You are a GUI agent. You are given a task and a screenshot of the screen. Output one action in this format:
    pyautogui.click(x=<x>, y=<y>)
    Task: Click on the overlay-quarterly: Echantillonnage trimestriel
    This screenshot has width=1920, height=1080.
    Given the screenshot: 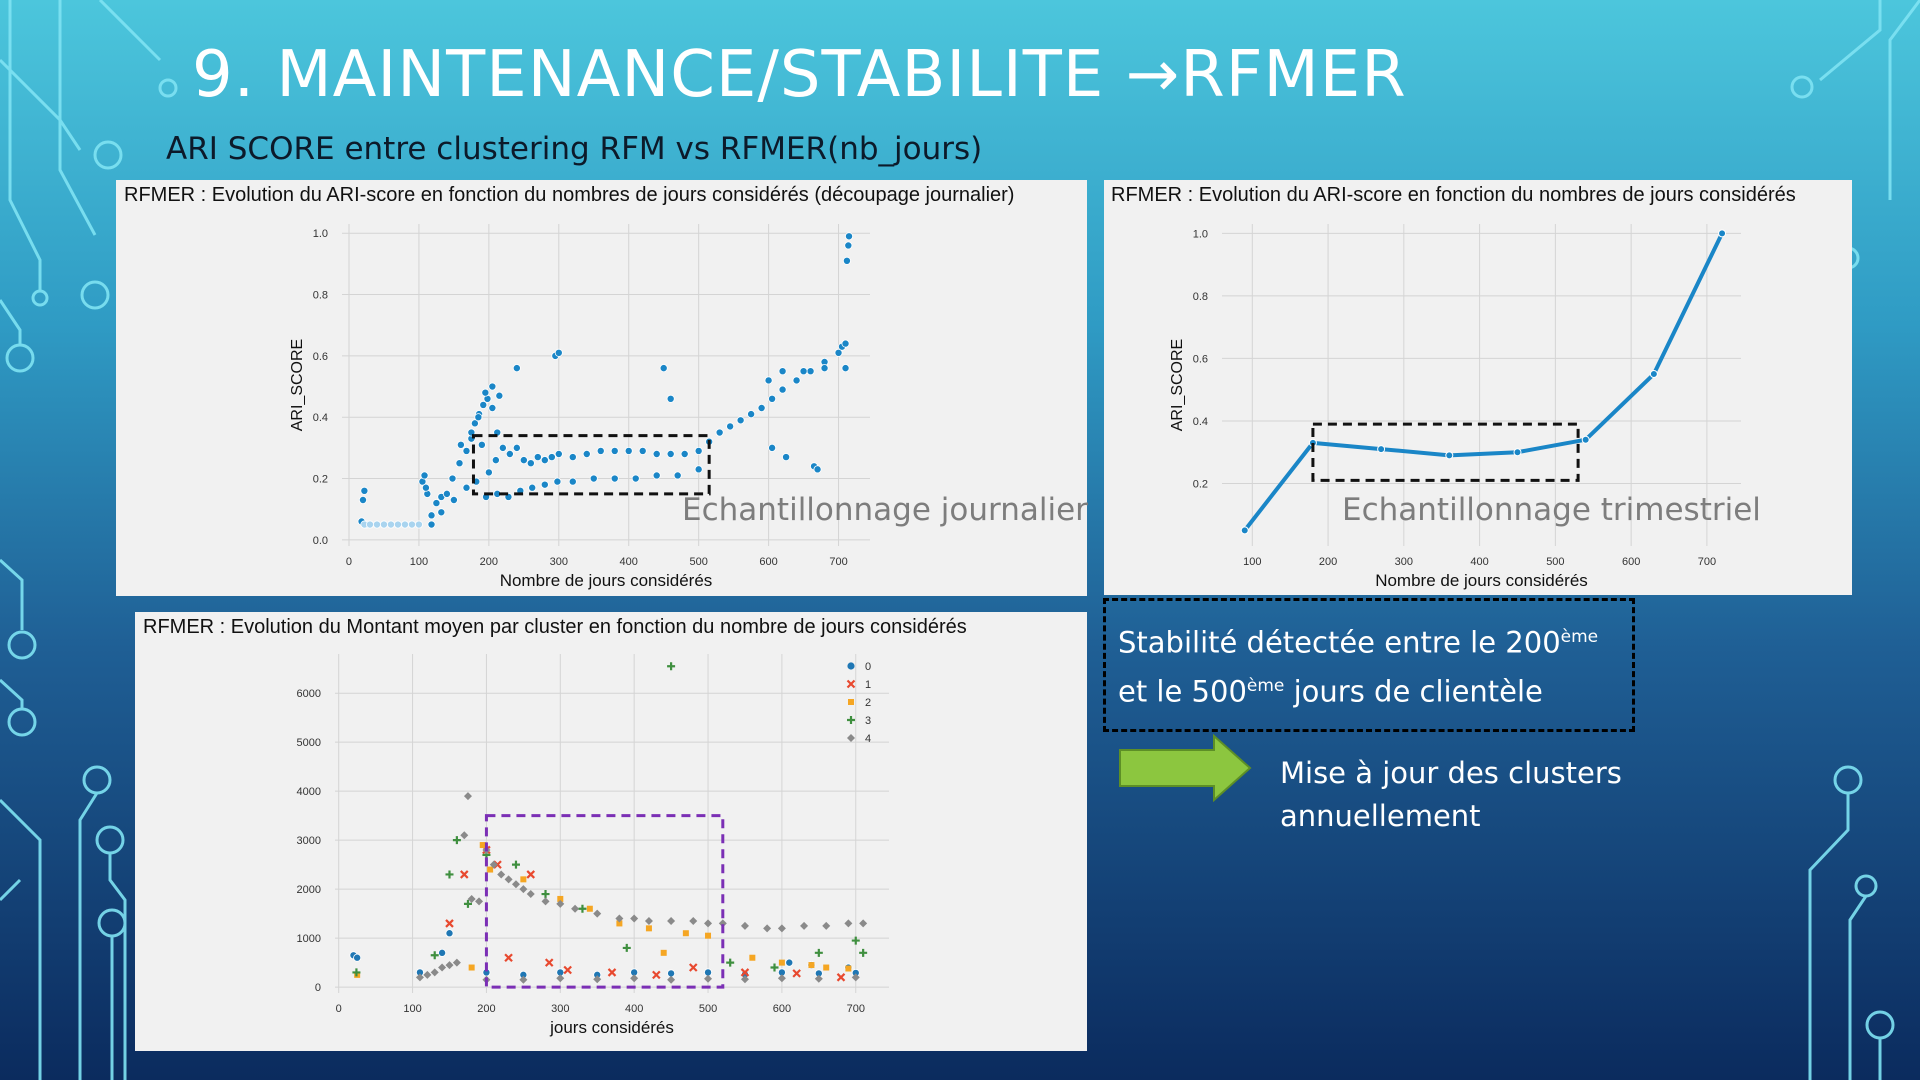 What is the action you would take?
    pyautogui.click(x=1551, y=510)
    